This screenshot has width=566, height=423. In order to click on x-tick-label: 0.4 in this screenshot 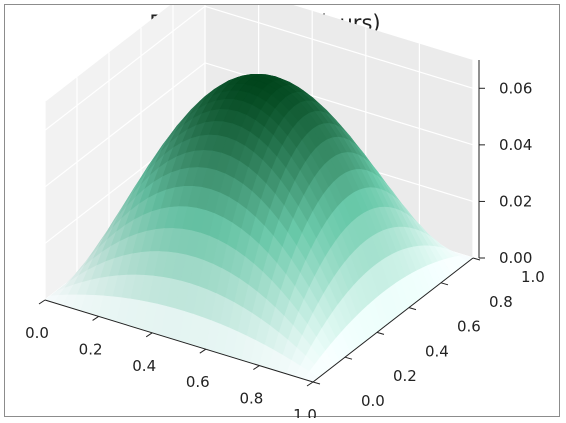, I will do `click(144, 366)`.